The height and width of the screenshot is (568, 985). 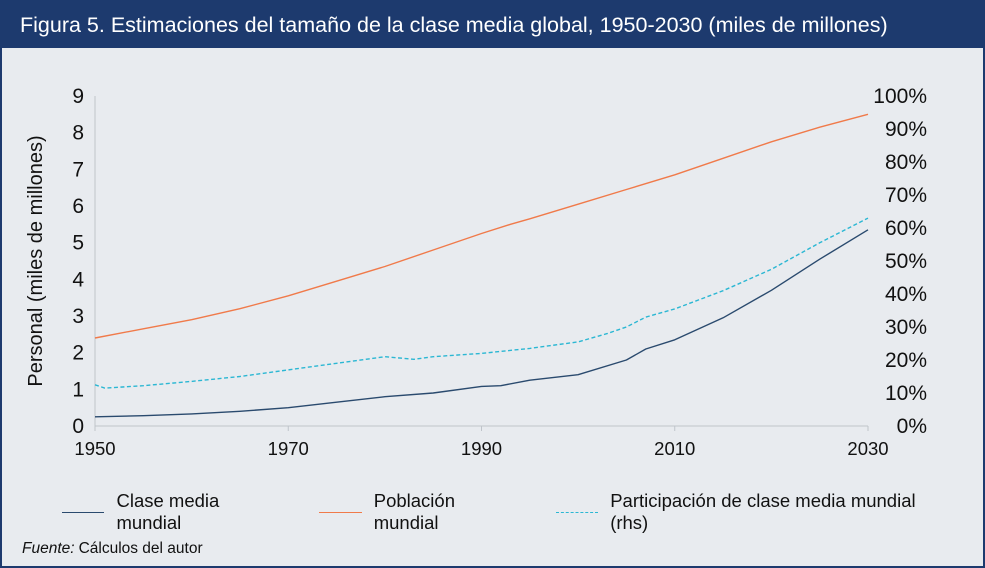 I want to click on x-tick-label: 2010, so click(x=674, y=448).